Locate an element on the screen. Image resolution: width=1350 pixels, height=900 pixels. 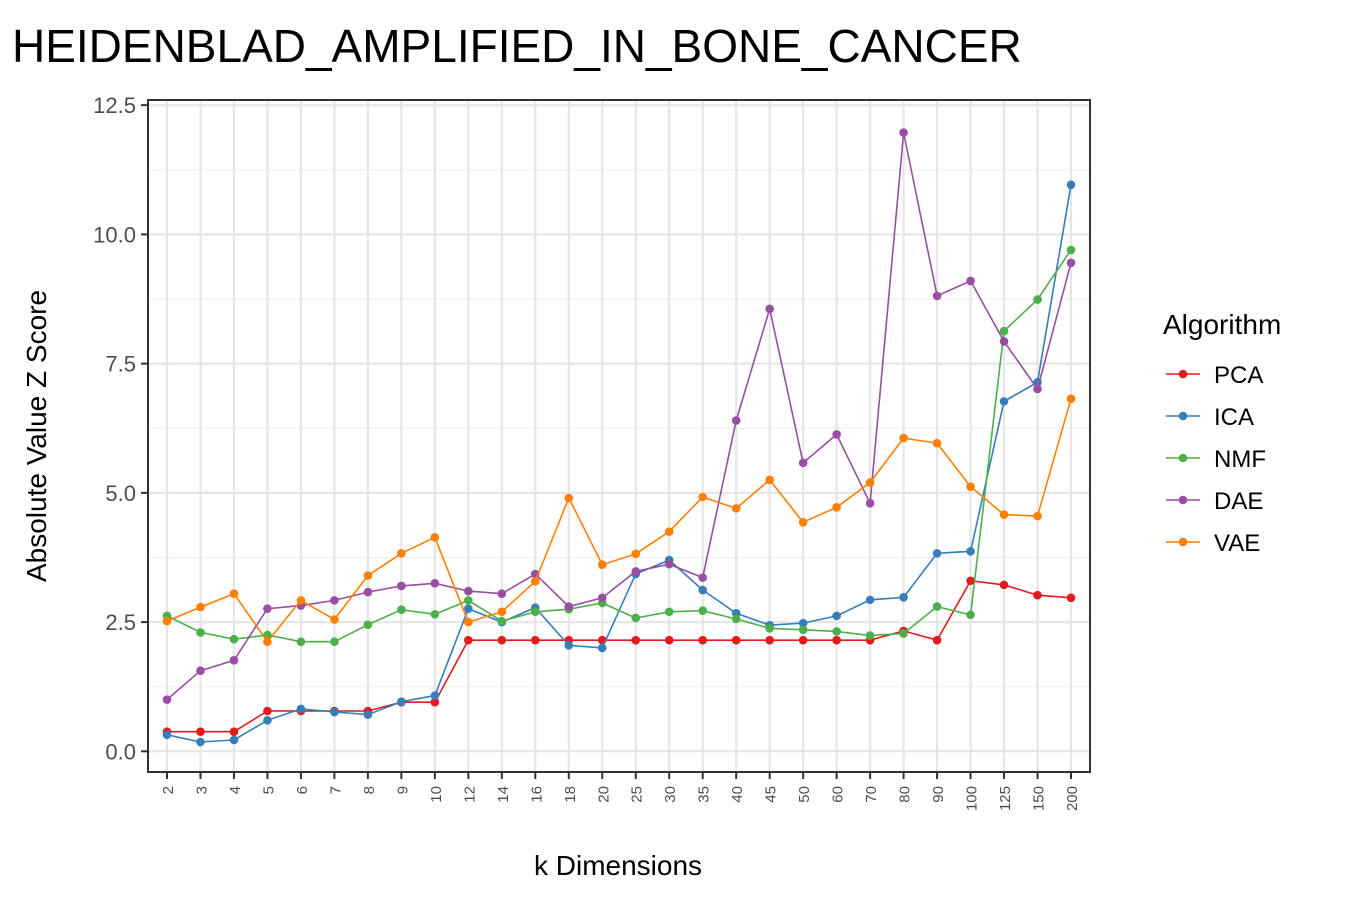
x-tick-label: 60 is located at coordinates (838, 794).